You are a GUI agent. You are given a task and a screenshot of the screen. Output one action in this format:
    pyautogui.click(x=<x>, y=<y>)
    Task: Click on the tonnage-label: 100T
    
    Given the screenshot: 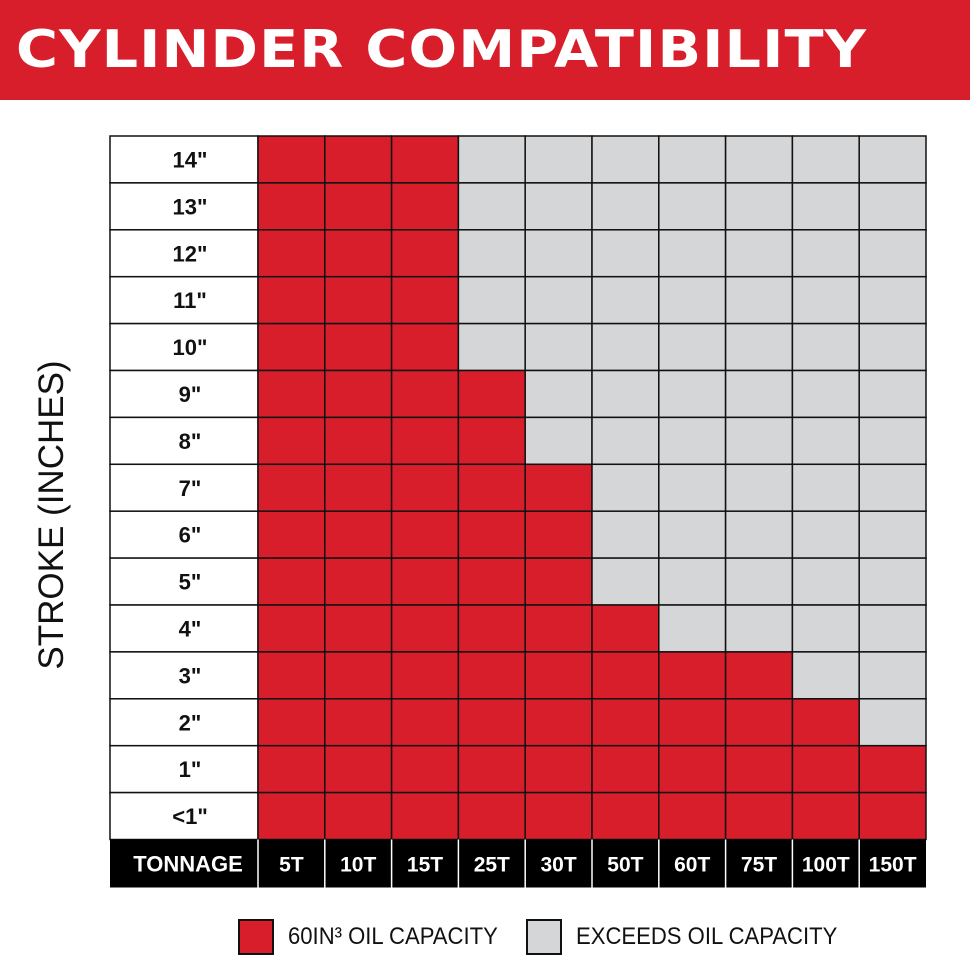 What is the action you would take?
    pyautogui.click(x=826, y=865)
    